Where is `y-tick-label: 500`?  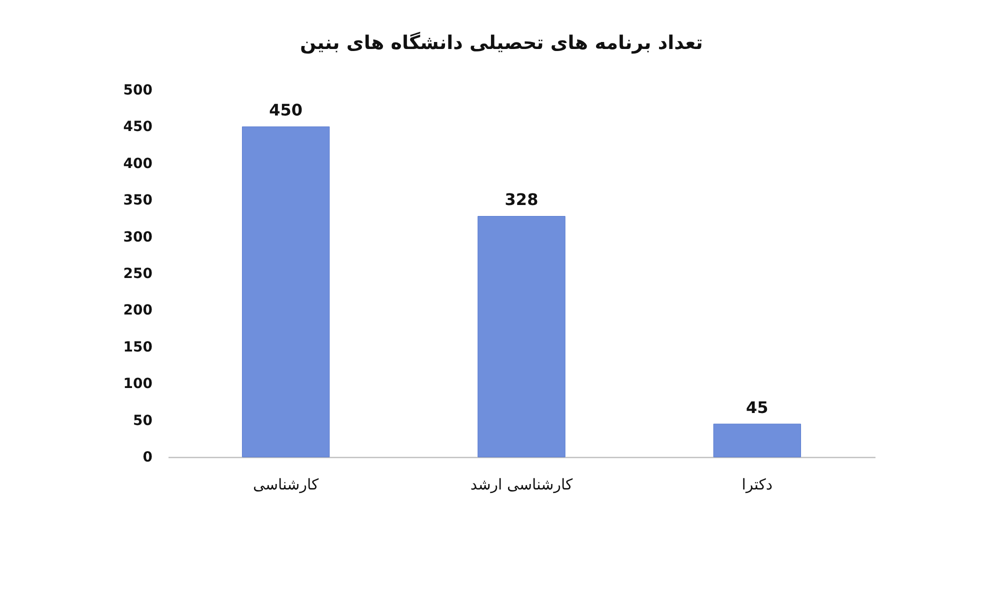 y-tick-label: 500 is located at coordinates (138, 90).